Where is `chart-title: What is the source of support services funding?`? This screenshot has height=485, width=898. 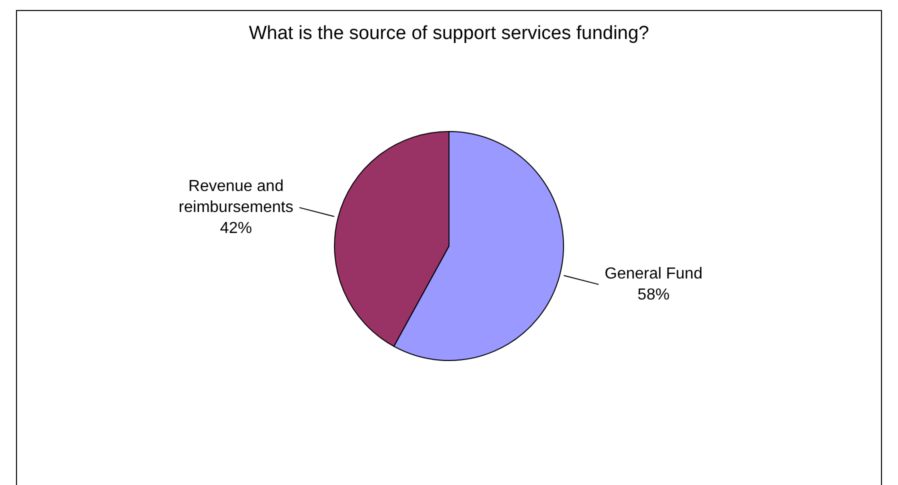
chart-title: What is the source of support services funding? is located at coordinates (449, 34).